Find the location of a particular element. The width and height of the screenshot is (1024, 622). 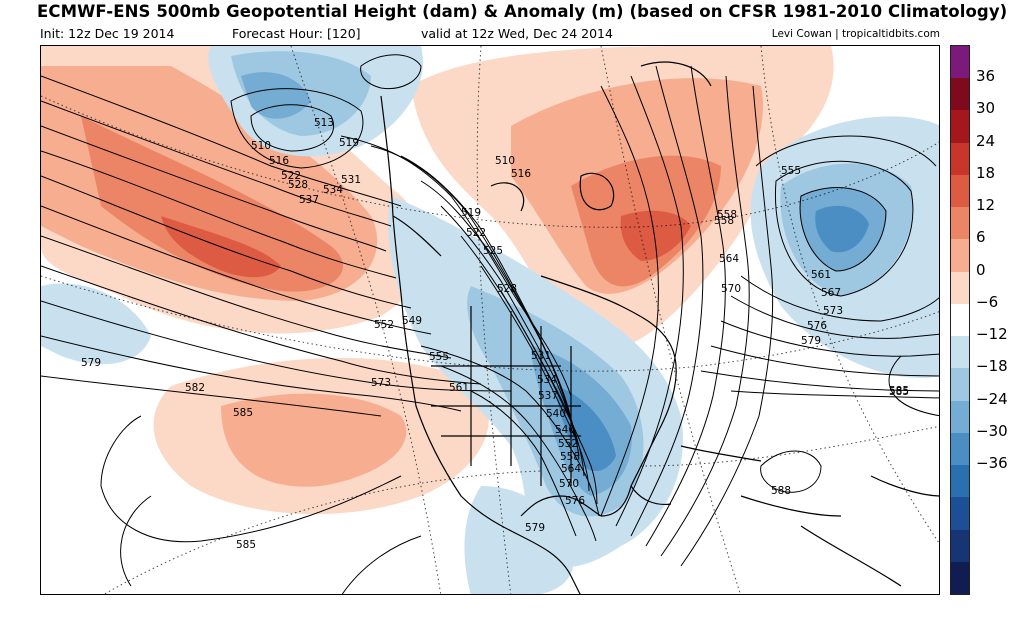

colorbar-label: −6 is located at coordinates (987, 301).